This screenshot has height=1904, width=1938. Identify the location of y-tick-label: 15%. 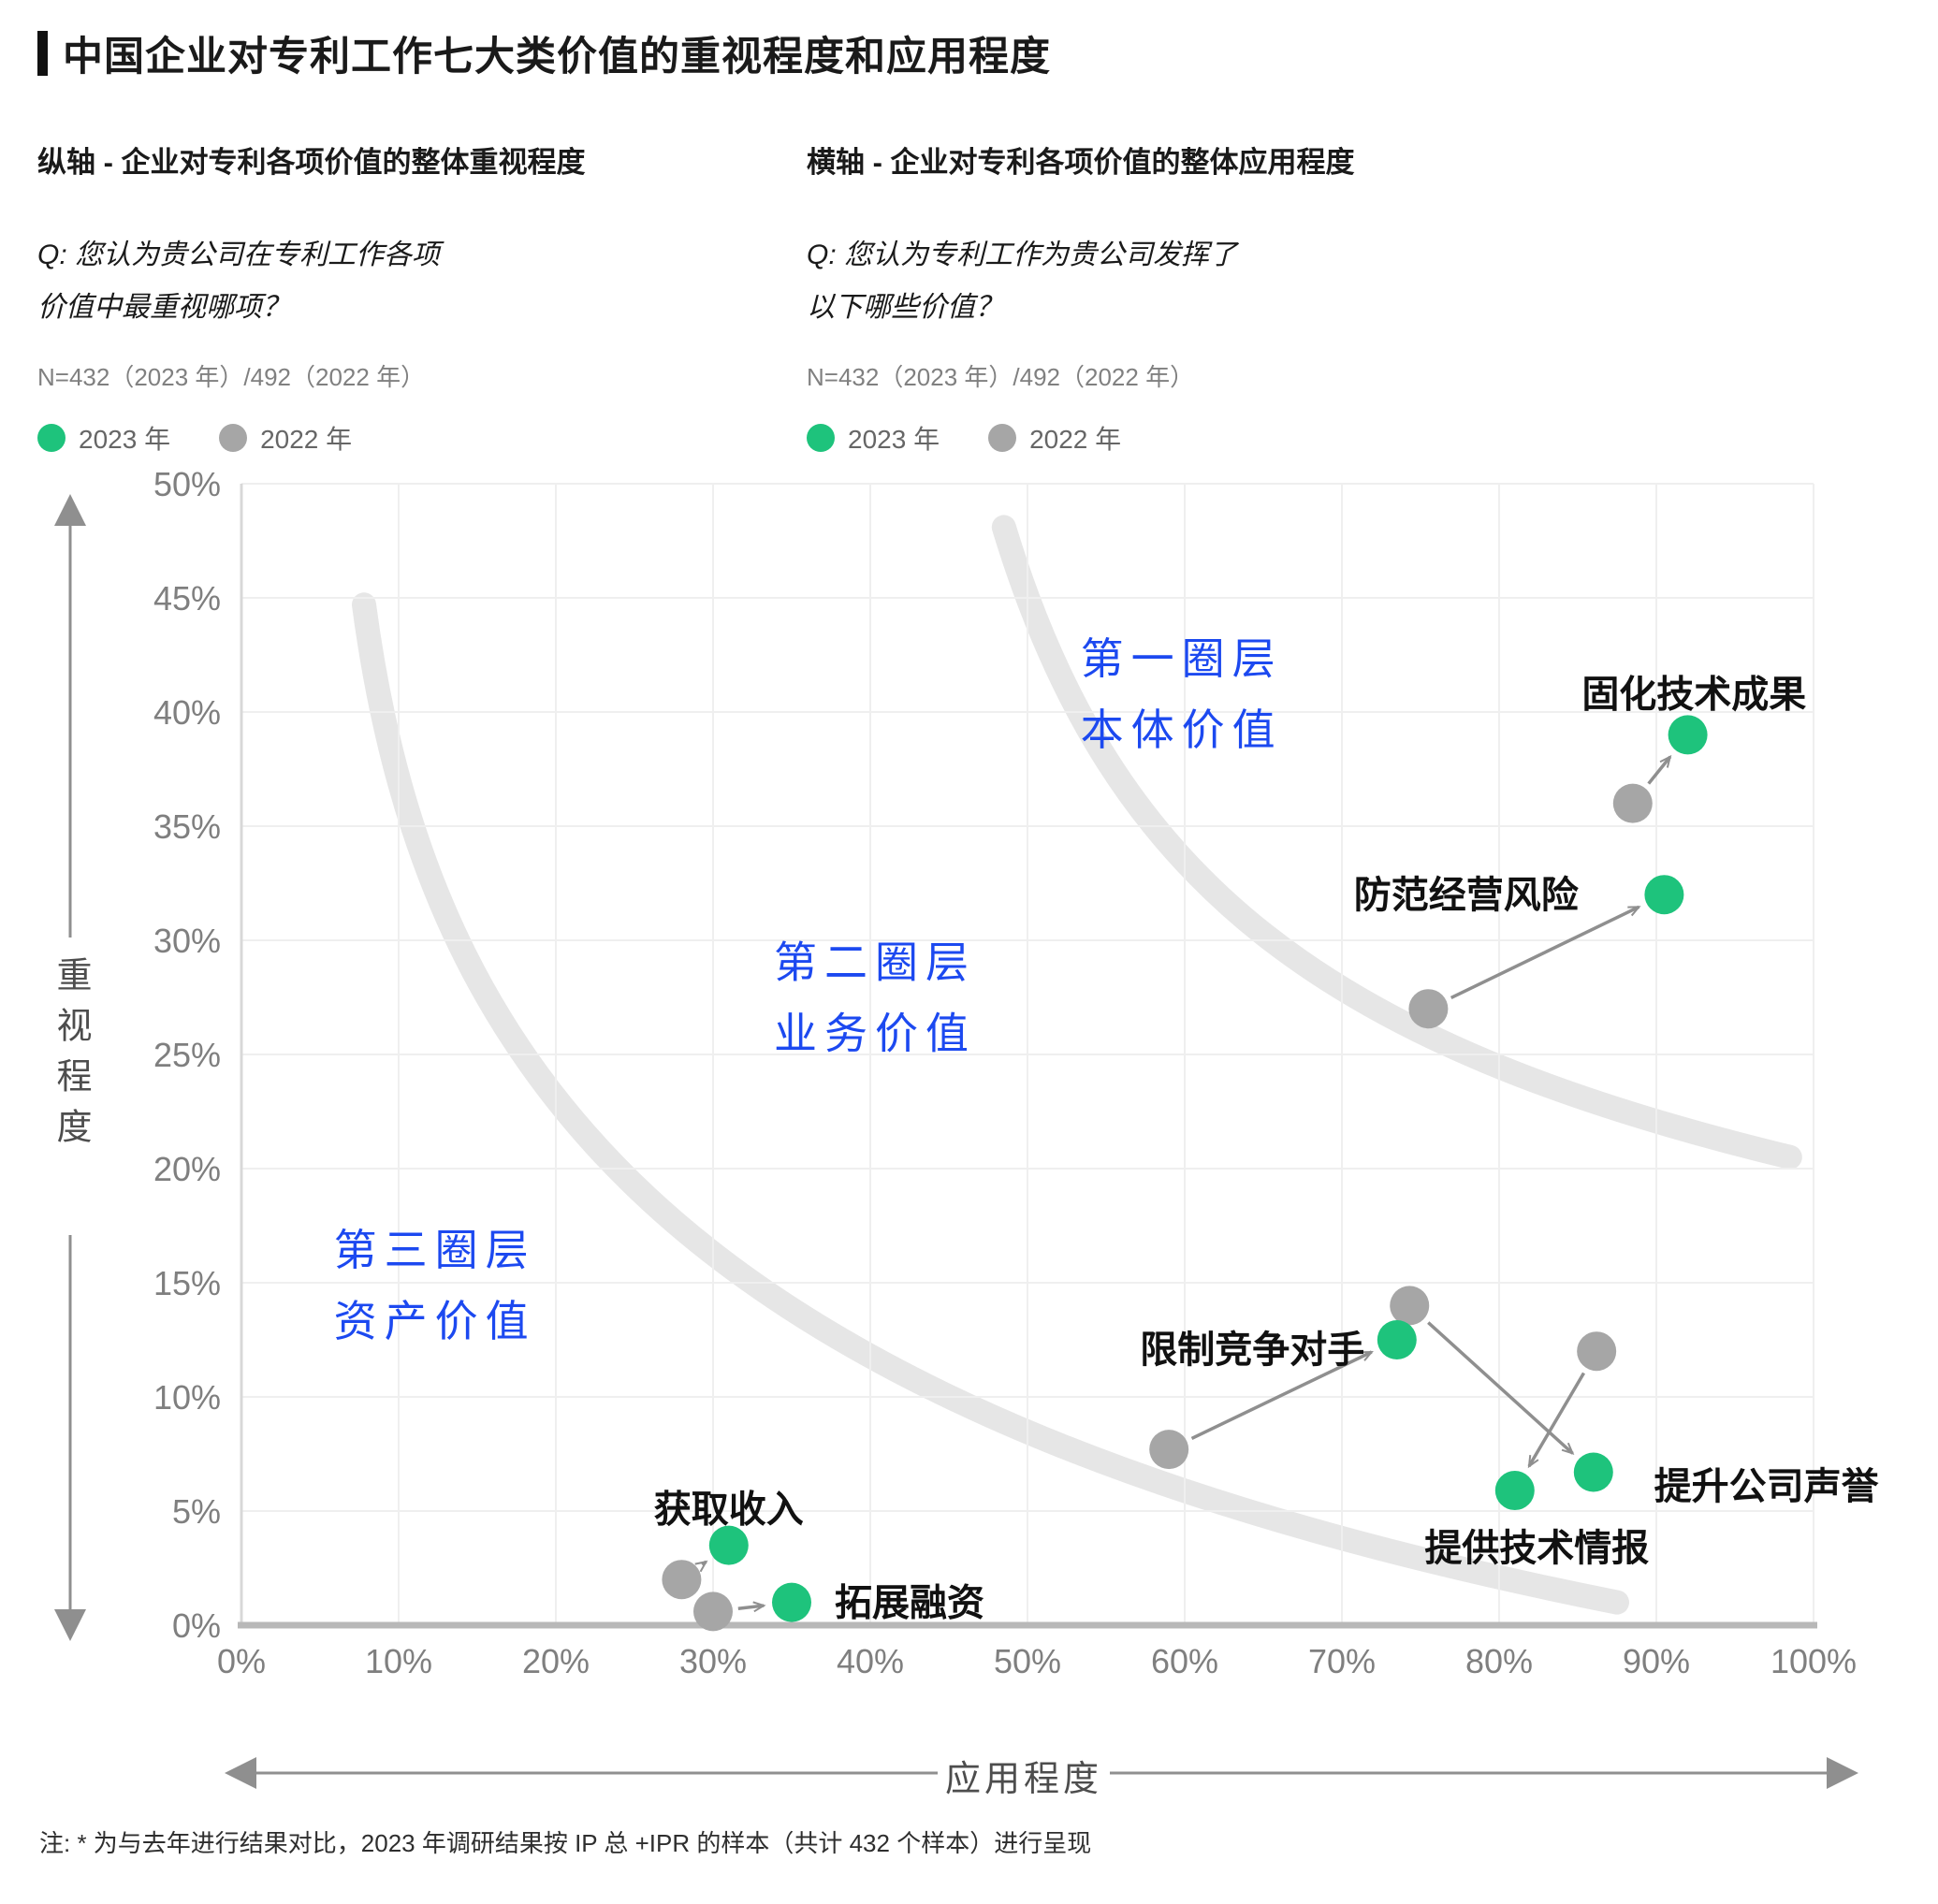
(187, 1283).